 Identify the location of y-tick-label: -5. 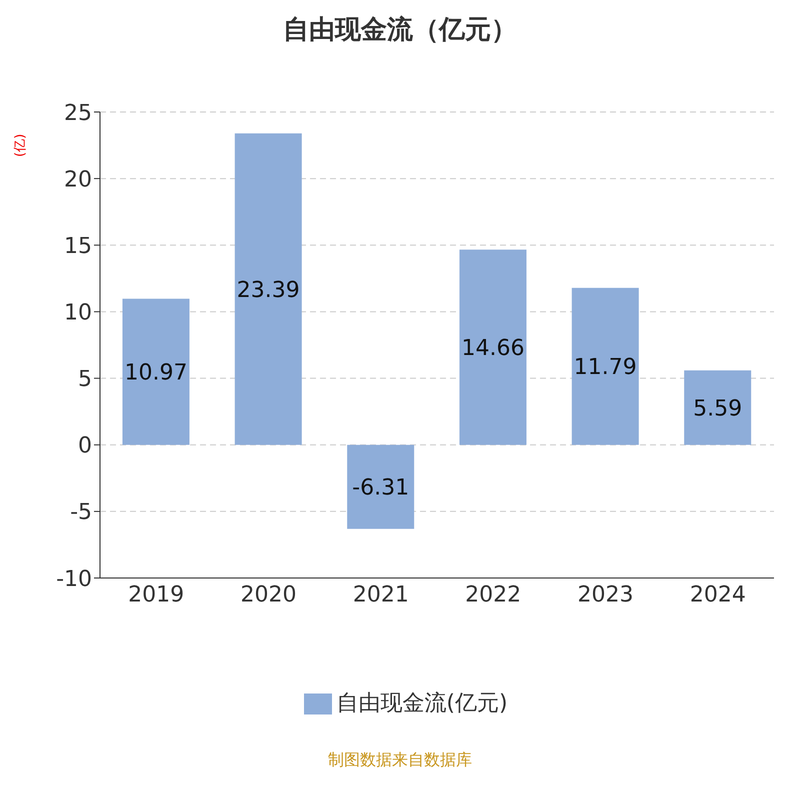
(81, 513).